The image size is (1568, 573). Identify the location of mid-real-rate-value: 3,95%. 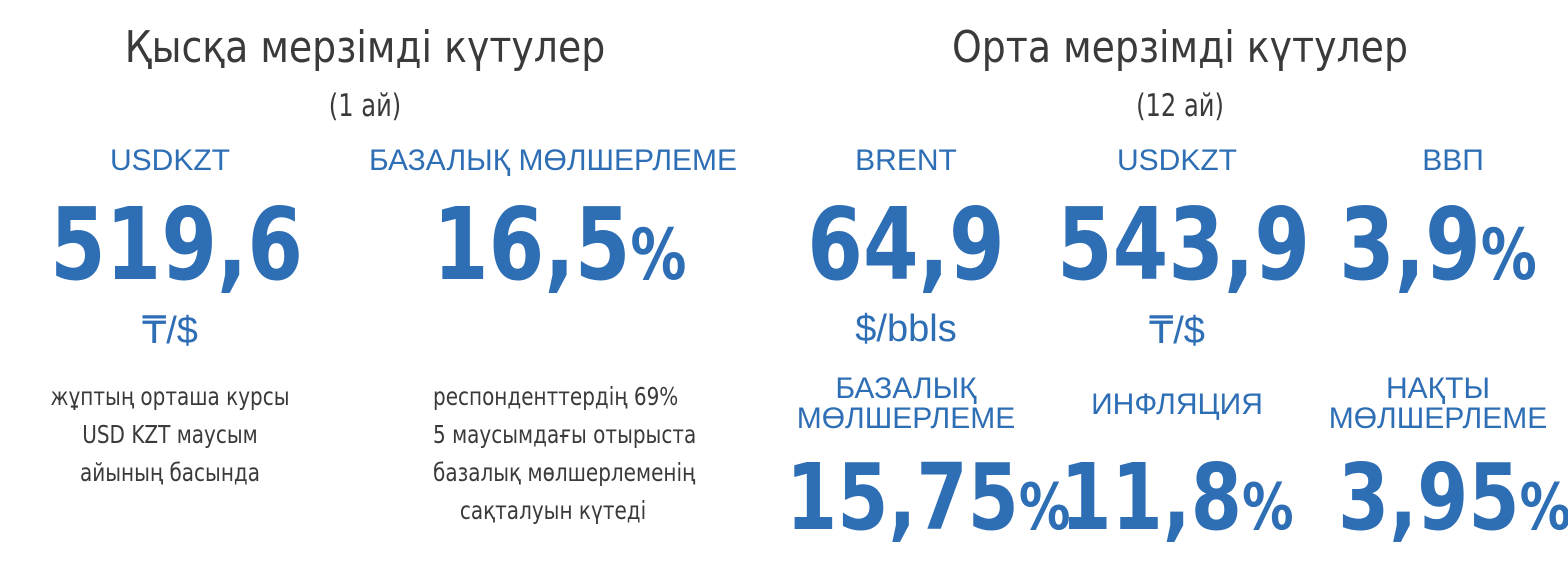
(1453, 498).